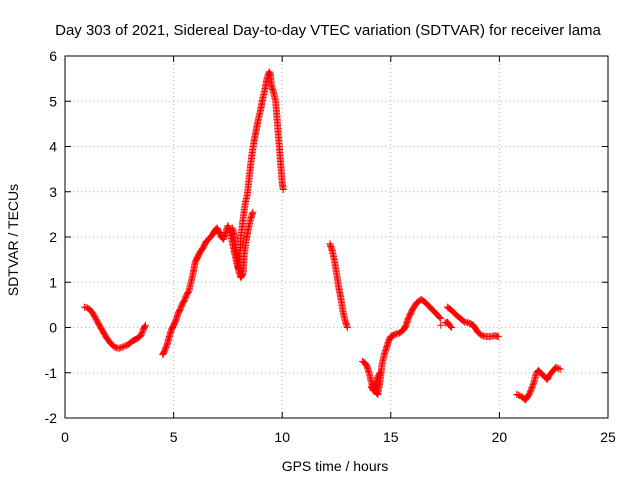 Image resolution: width=640 pixels, height=480 pixels. What do you see at coordinates (53, 237) in the screenshot?
I see `y-tick-label: 2` at bounding box center [53, 237].